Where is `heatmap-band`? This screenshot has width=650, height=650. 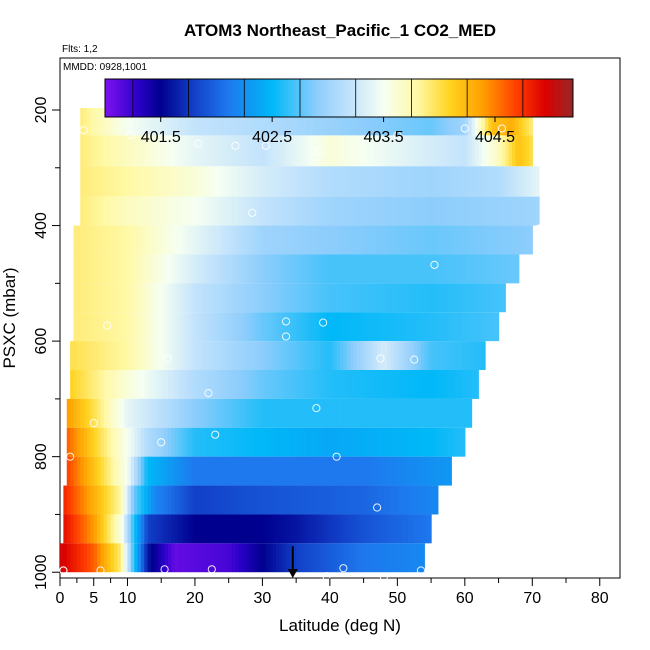
heatmap-band is located at coordinates (310, 181).